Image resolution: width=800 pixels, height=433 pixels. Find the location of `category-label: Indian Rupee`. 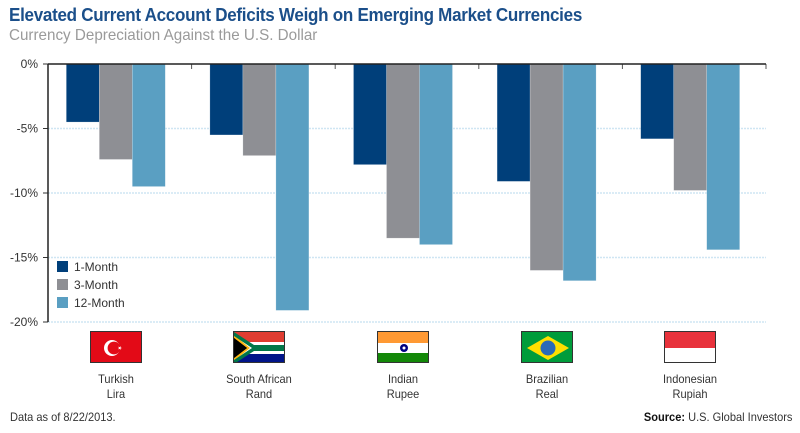

category-label: Indian Rupee is located at coordinates (403, 387).